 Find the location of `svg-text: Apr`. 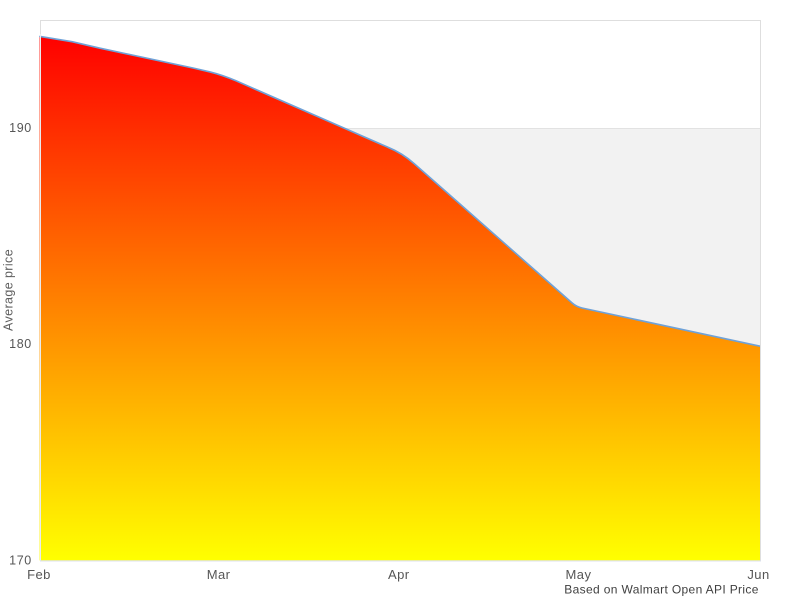

svg-text: Apr is located at coordinates (399, 574).